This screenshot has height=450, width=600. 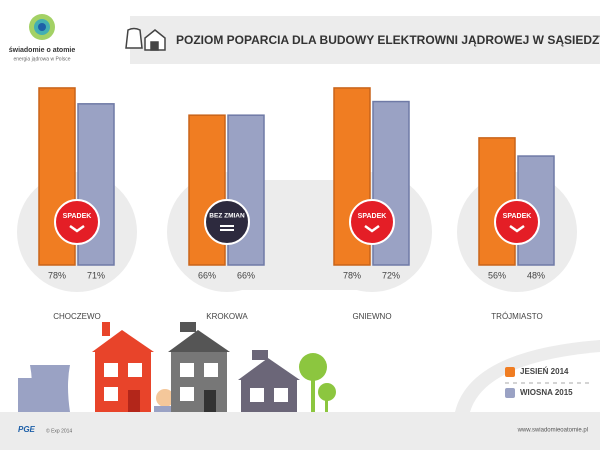 I want to click on footer-url: www.swiadomieoatomie.pl, so click(x=552, y=431).